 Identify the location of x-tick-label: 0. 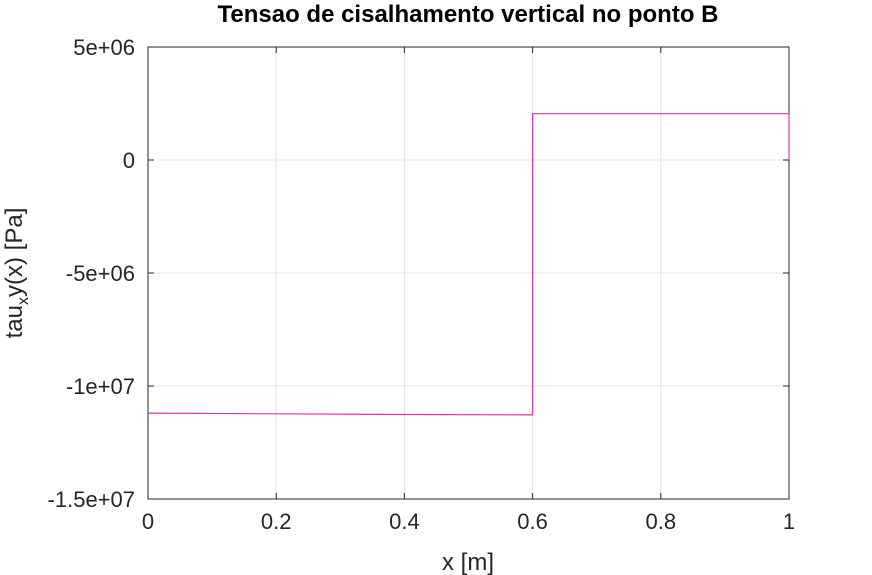
(148, 521).